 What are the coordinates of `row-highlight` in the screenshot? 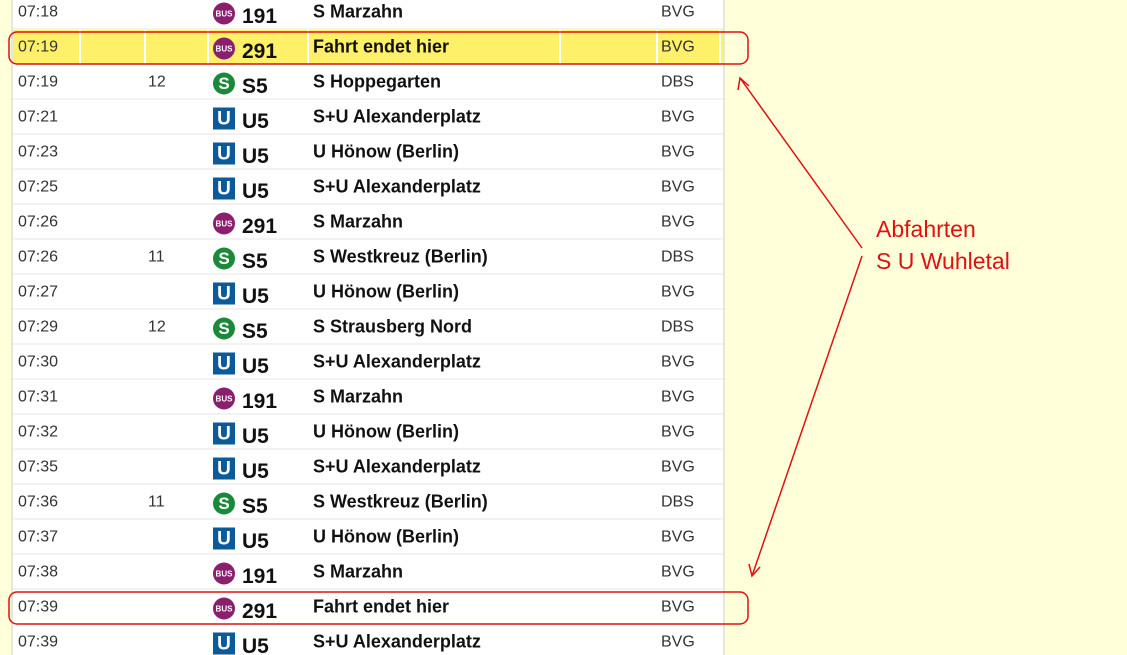 It's located at (368, 47).